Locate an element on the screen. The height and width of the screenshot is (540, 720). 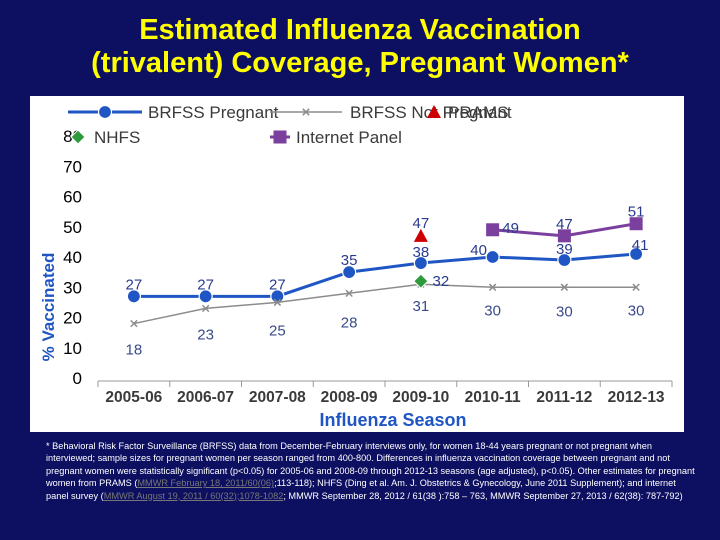
y-tick-label-50: 50 is located at coordinates (72, 227).